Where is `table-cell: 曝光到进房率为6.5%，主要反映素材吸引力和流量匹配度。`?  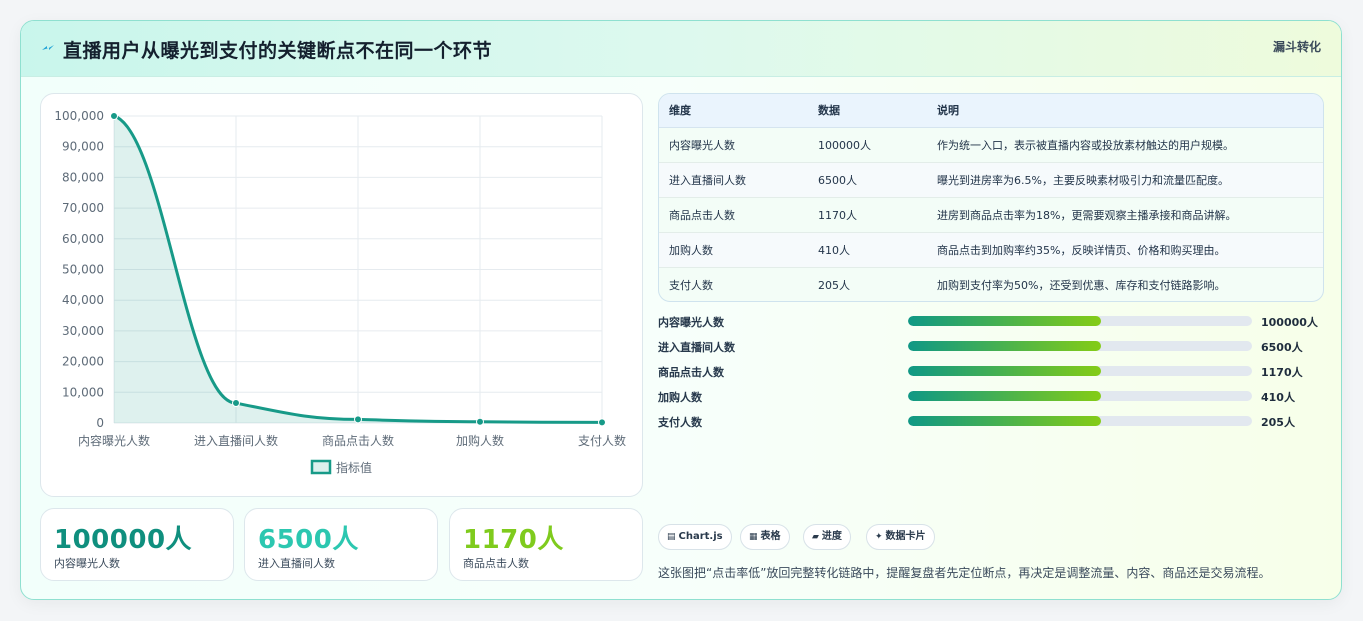
table-cell: 曝光到进房率为6.5%，主要反映素材吸引力和流量匹配度。 is located at coordinates (1130, 180).